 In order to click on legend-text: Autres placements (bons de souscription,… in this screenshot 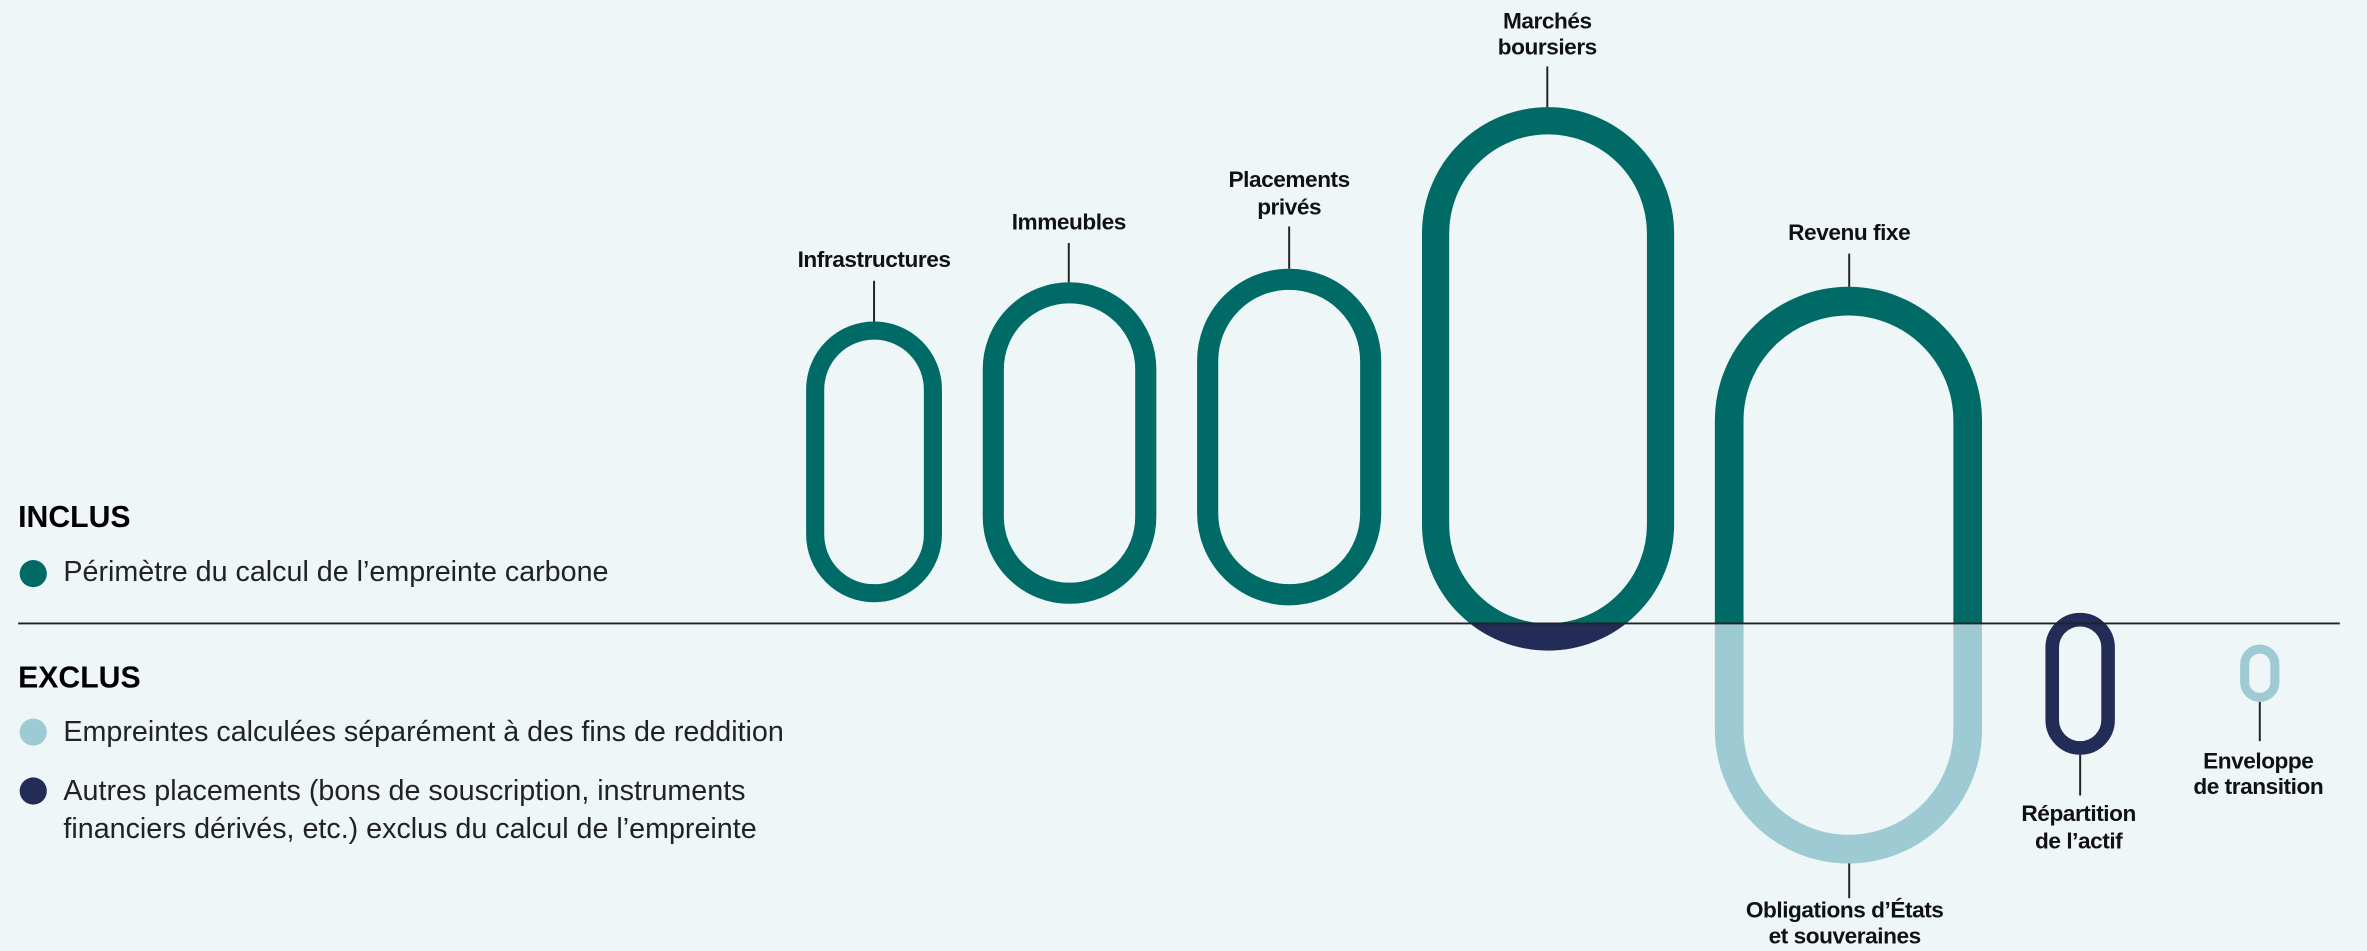, I will do `click(404, 791)`.